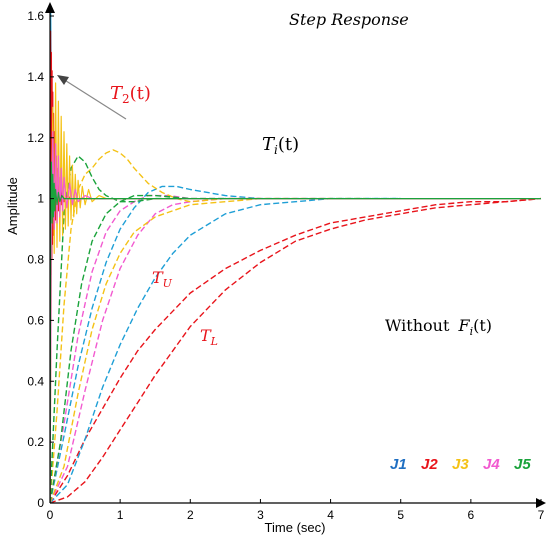  I want to click on annotation-tu-sub: U, so click(168, 283).